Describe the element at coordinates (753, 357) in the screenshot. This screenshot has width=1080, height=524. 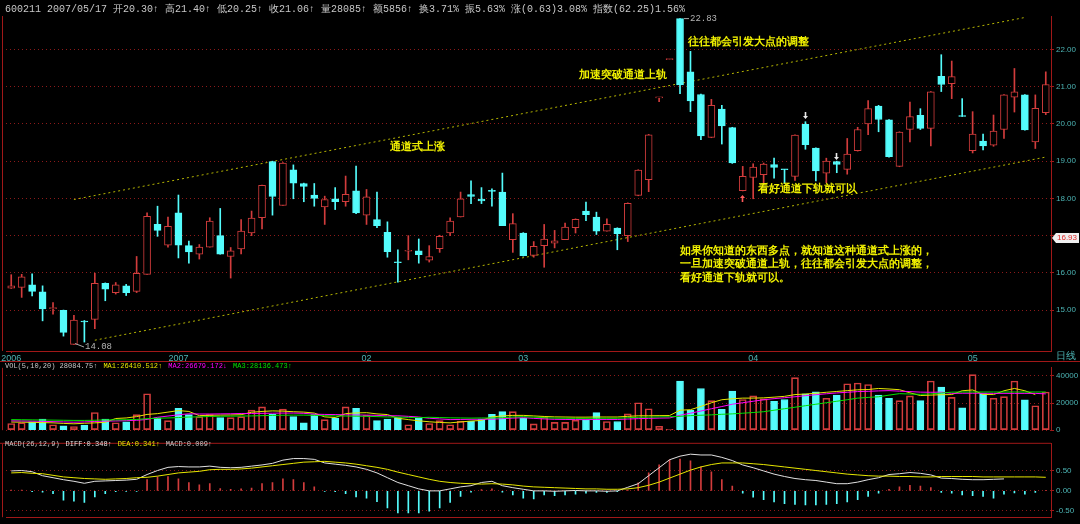
I see `x-tick-label: 04` at that location.